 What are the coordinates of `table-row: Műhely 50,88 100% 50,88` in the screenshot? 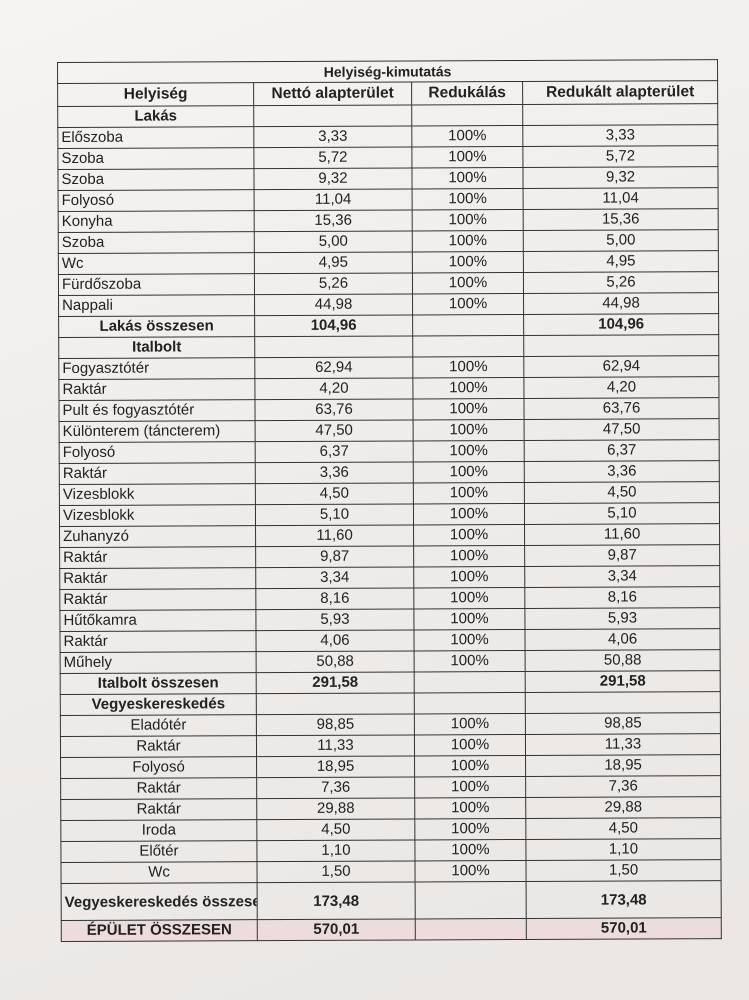 It's located at (390, 661).